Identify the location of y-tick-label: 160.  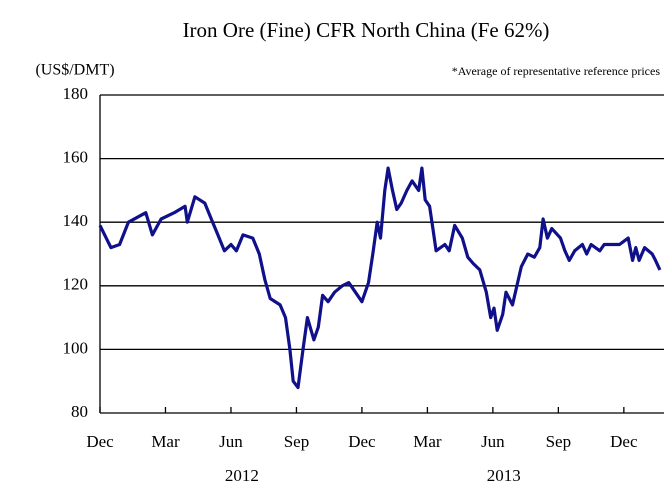
(76, 157).